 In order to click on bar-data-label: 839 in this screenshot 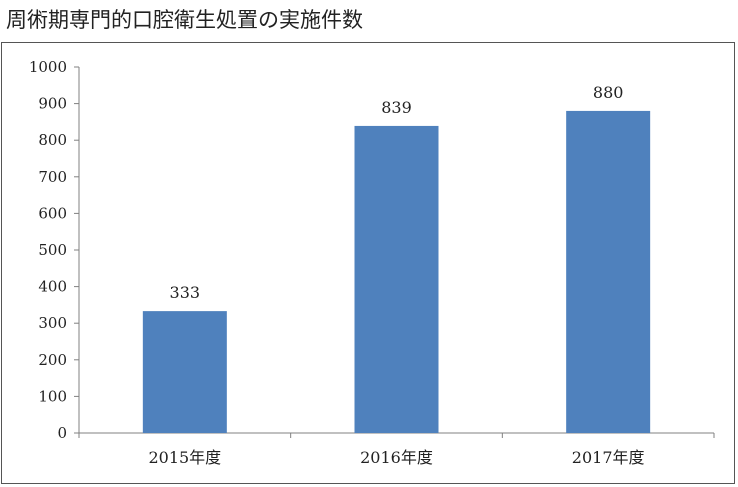, I will do `click(396, 107)`.